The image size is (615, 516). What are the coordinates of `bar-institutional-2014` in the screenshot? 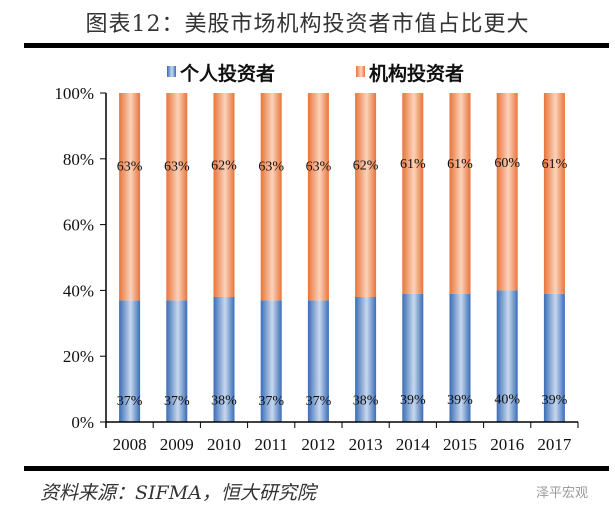 It's located at (413, 193).